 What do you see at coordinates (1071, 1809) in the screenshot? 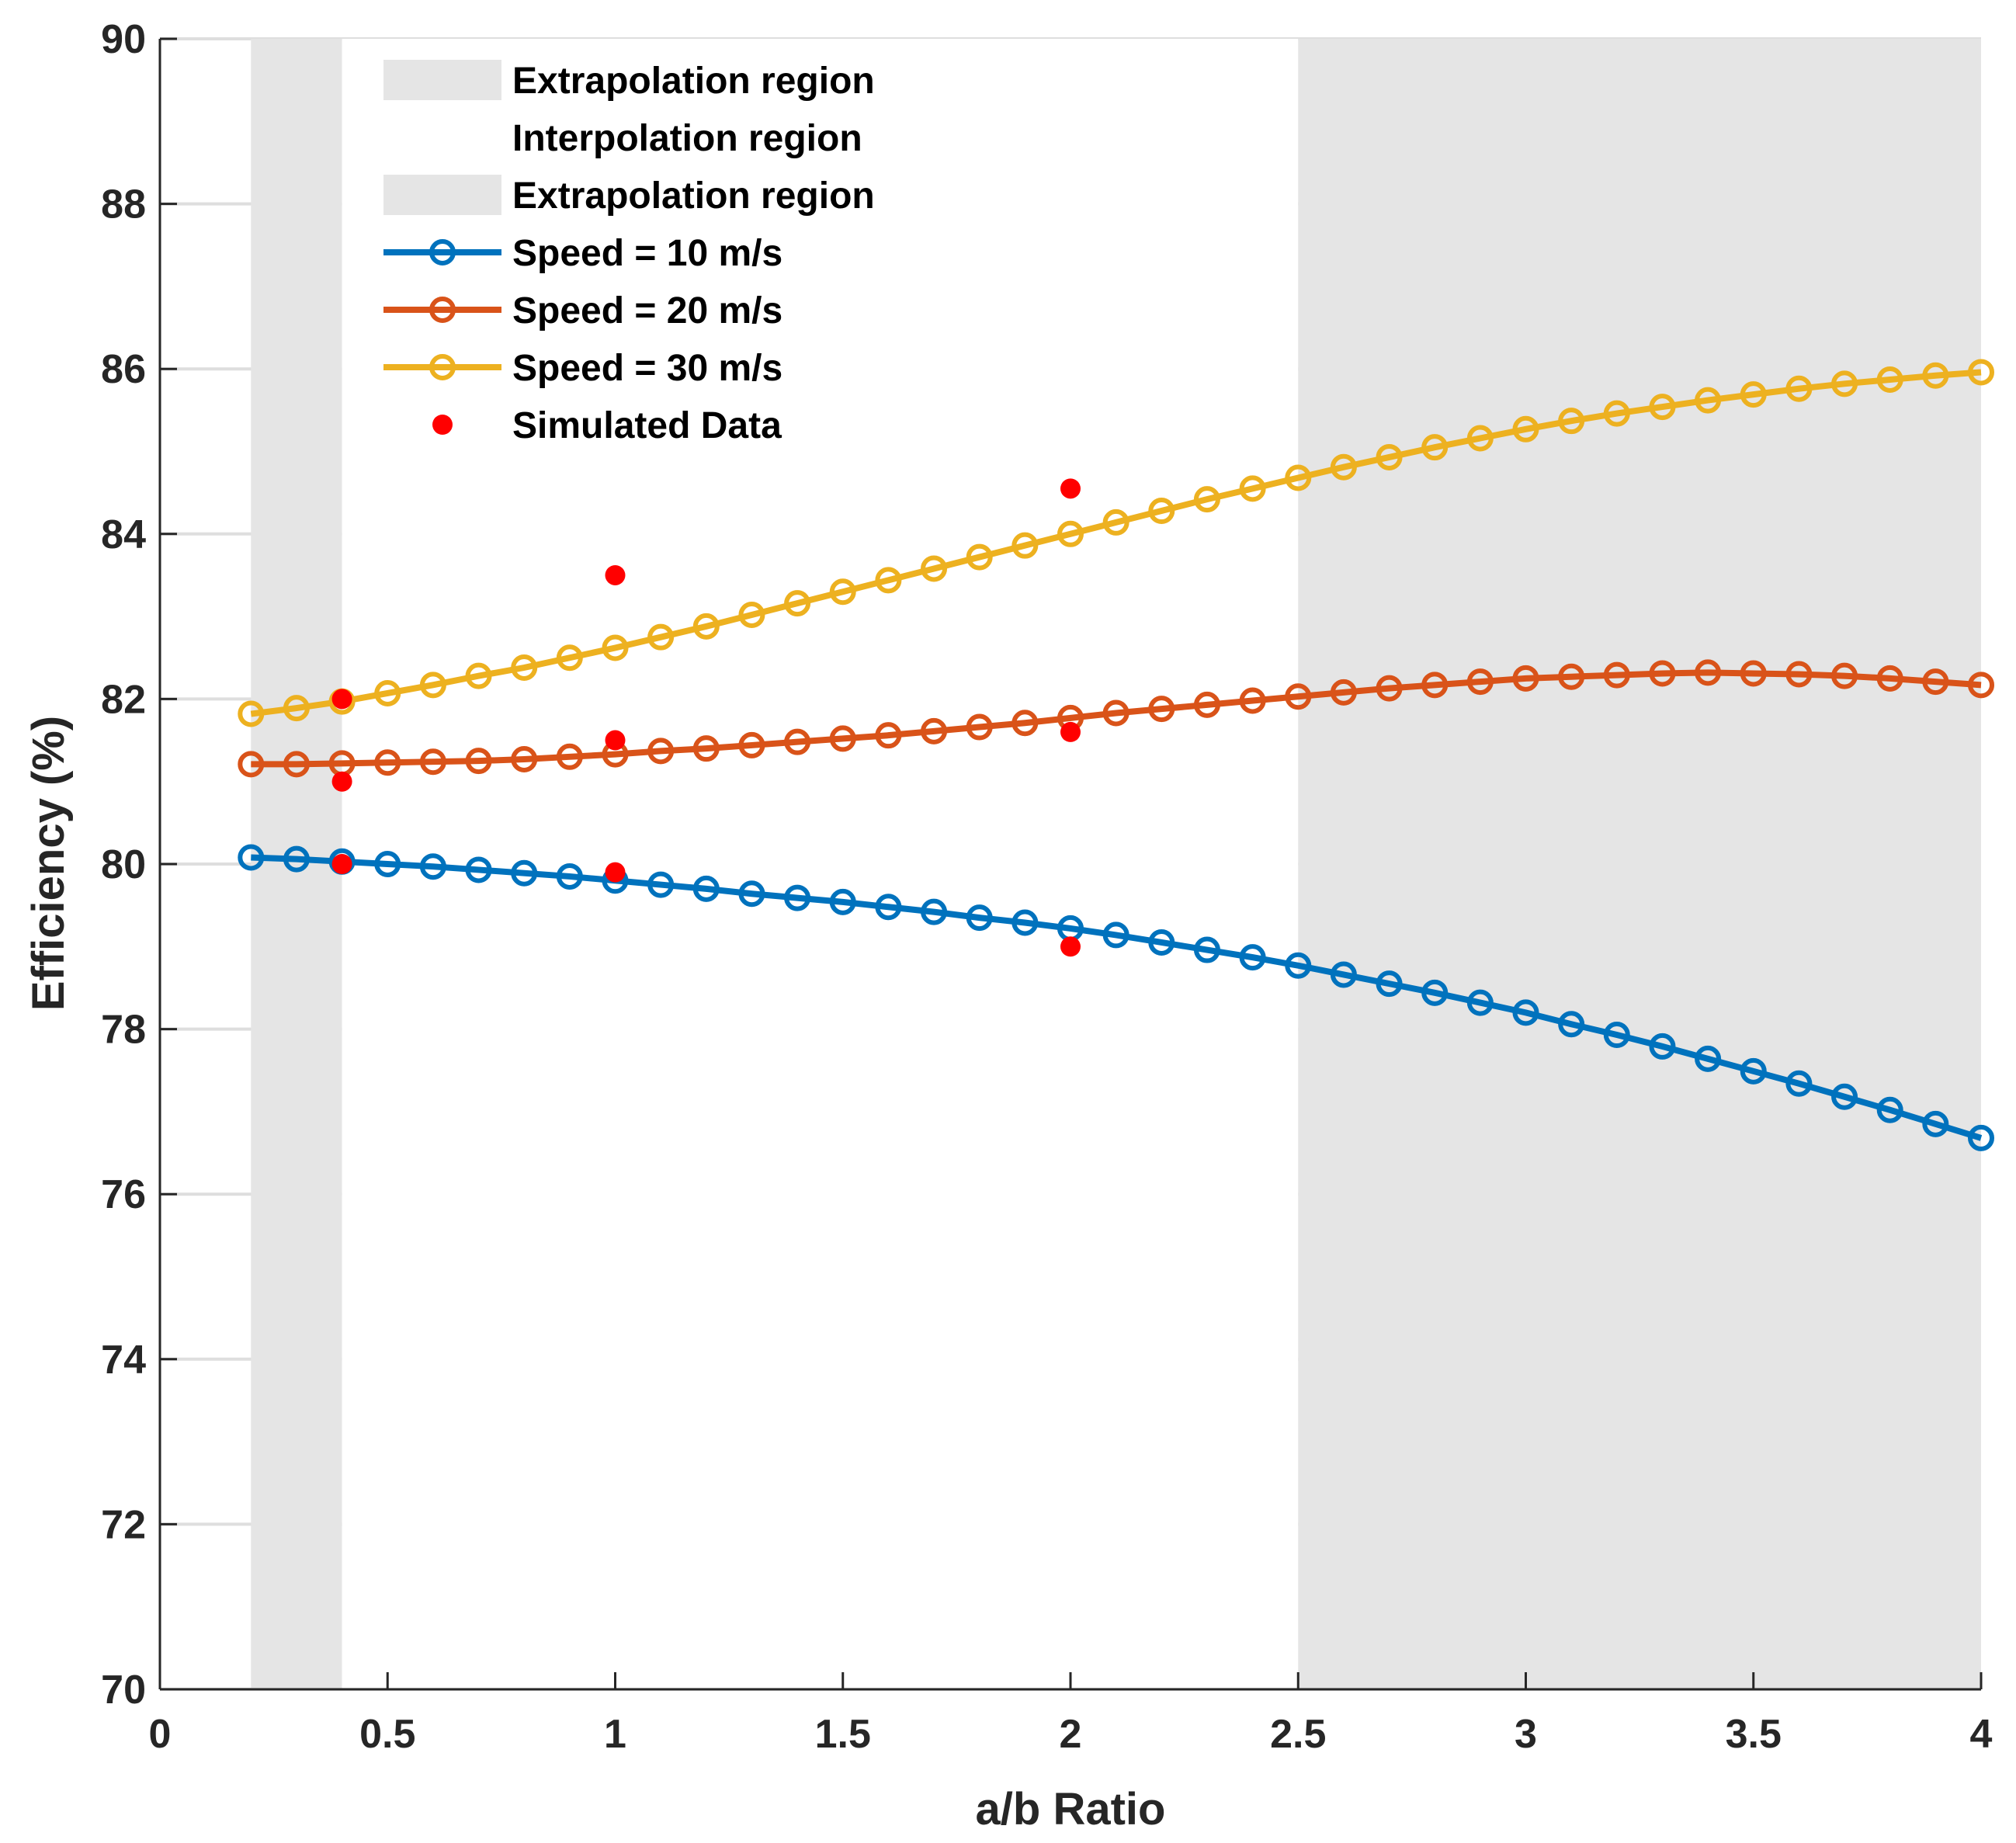
I see `x-axis-label: a/b Ratio` at bounding box center [1071, 1809].